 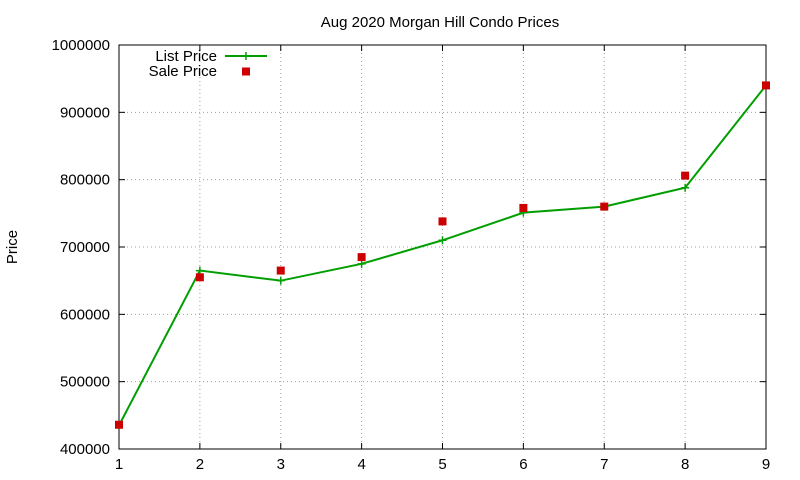 What do you see at coordinates (119, 464) in the screenshot?
I see `x-tick-label: 1` at bounding box center [119, 464].